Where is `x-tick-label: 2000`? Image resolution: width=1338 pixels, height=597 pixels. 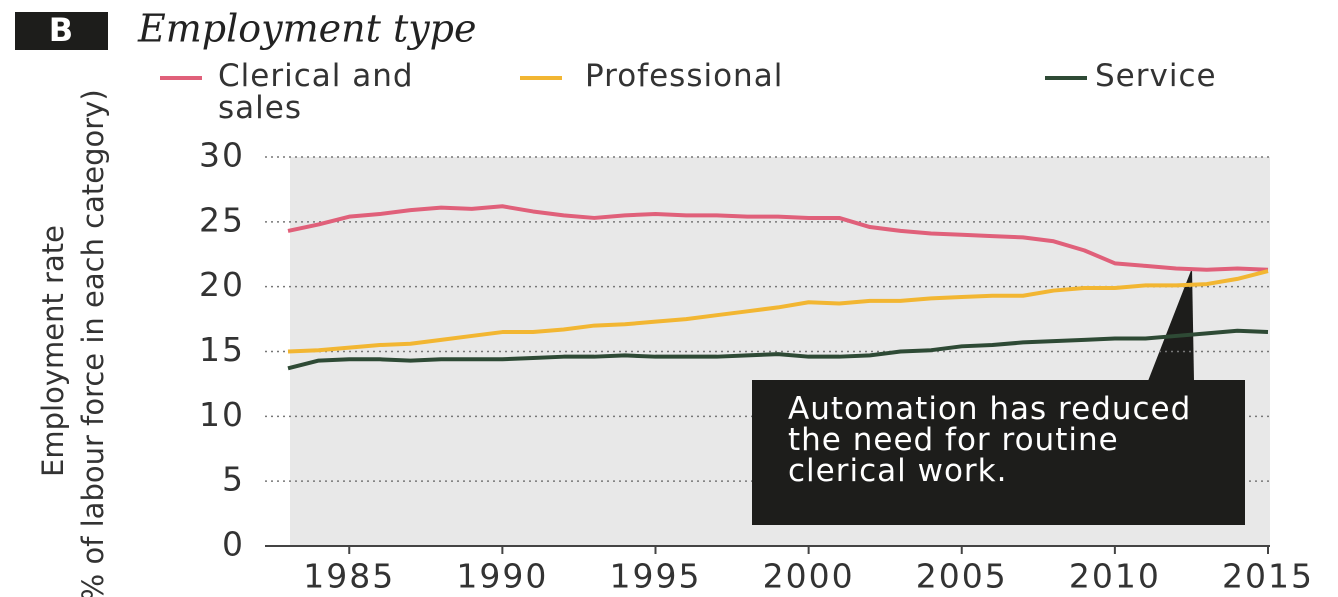 x-tick-label: 2000 is located at coordinates (809, 576).